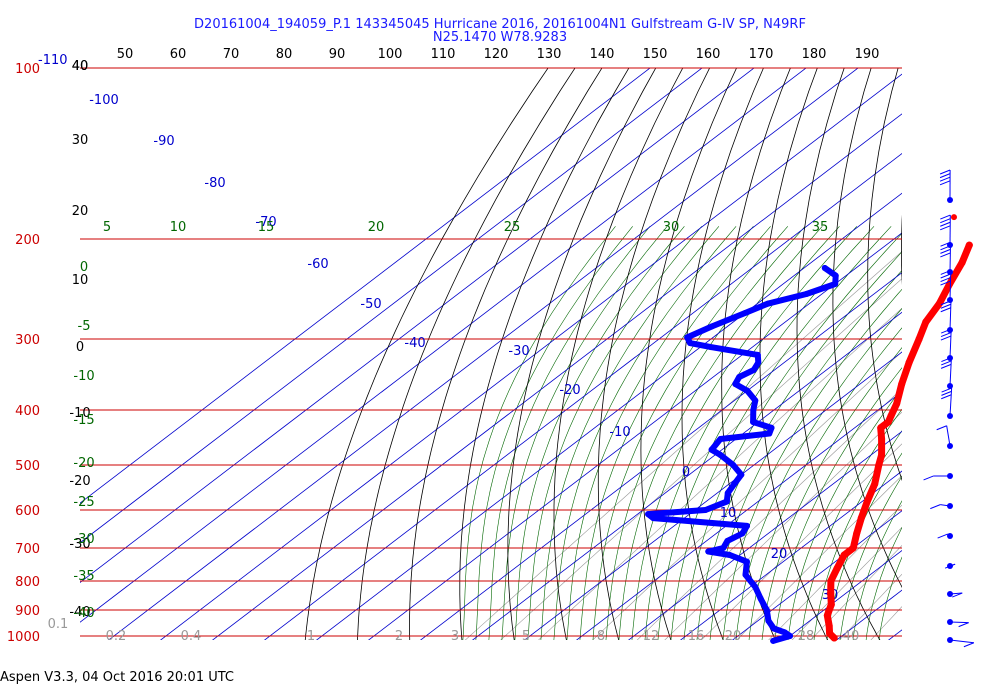  I want to click on moist-adiabat-label: -25, so click(83, 502).